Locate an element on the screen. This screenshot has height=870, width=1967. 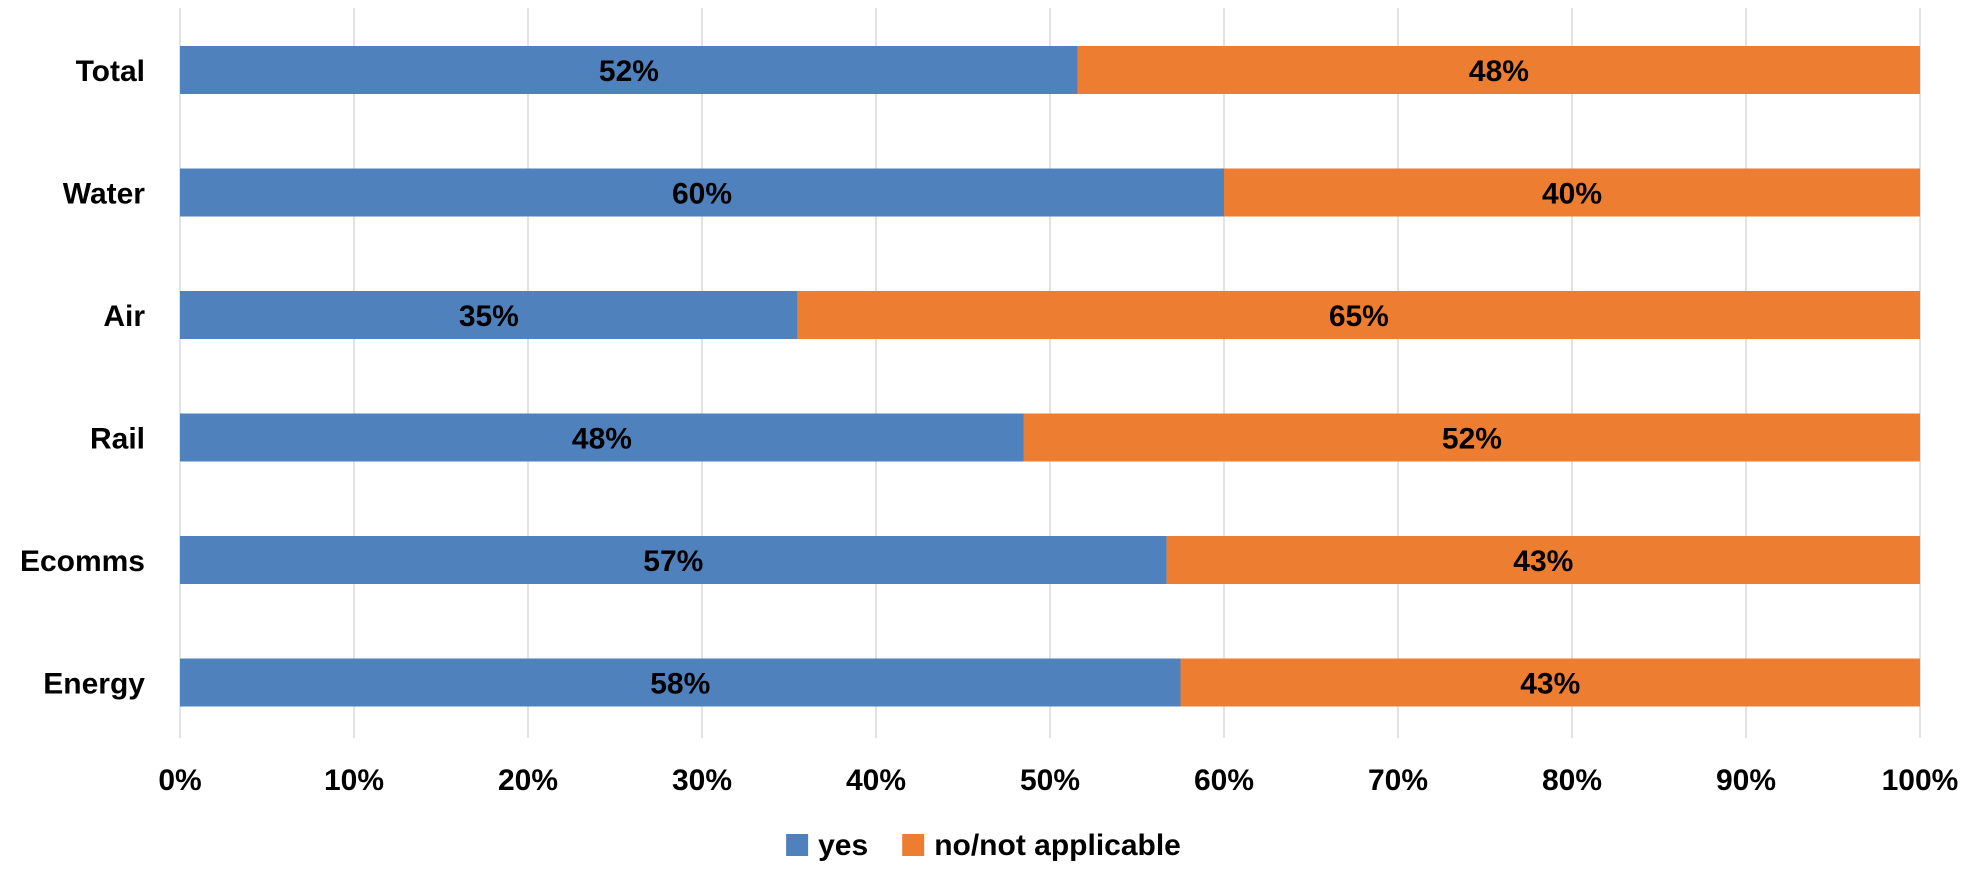
legend-item-yes: yes is located at coordinates (827, 845).